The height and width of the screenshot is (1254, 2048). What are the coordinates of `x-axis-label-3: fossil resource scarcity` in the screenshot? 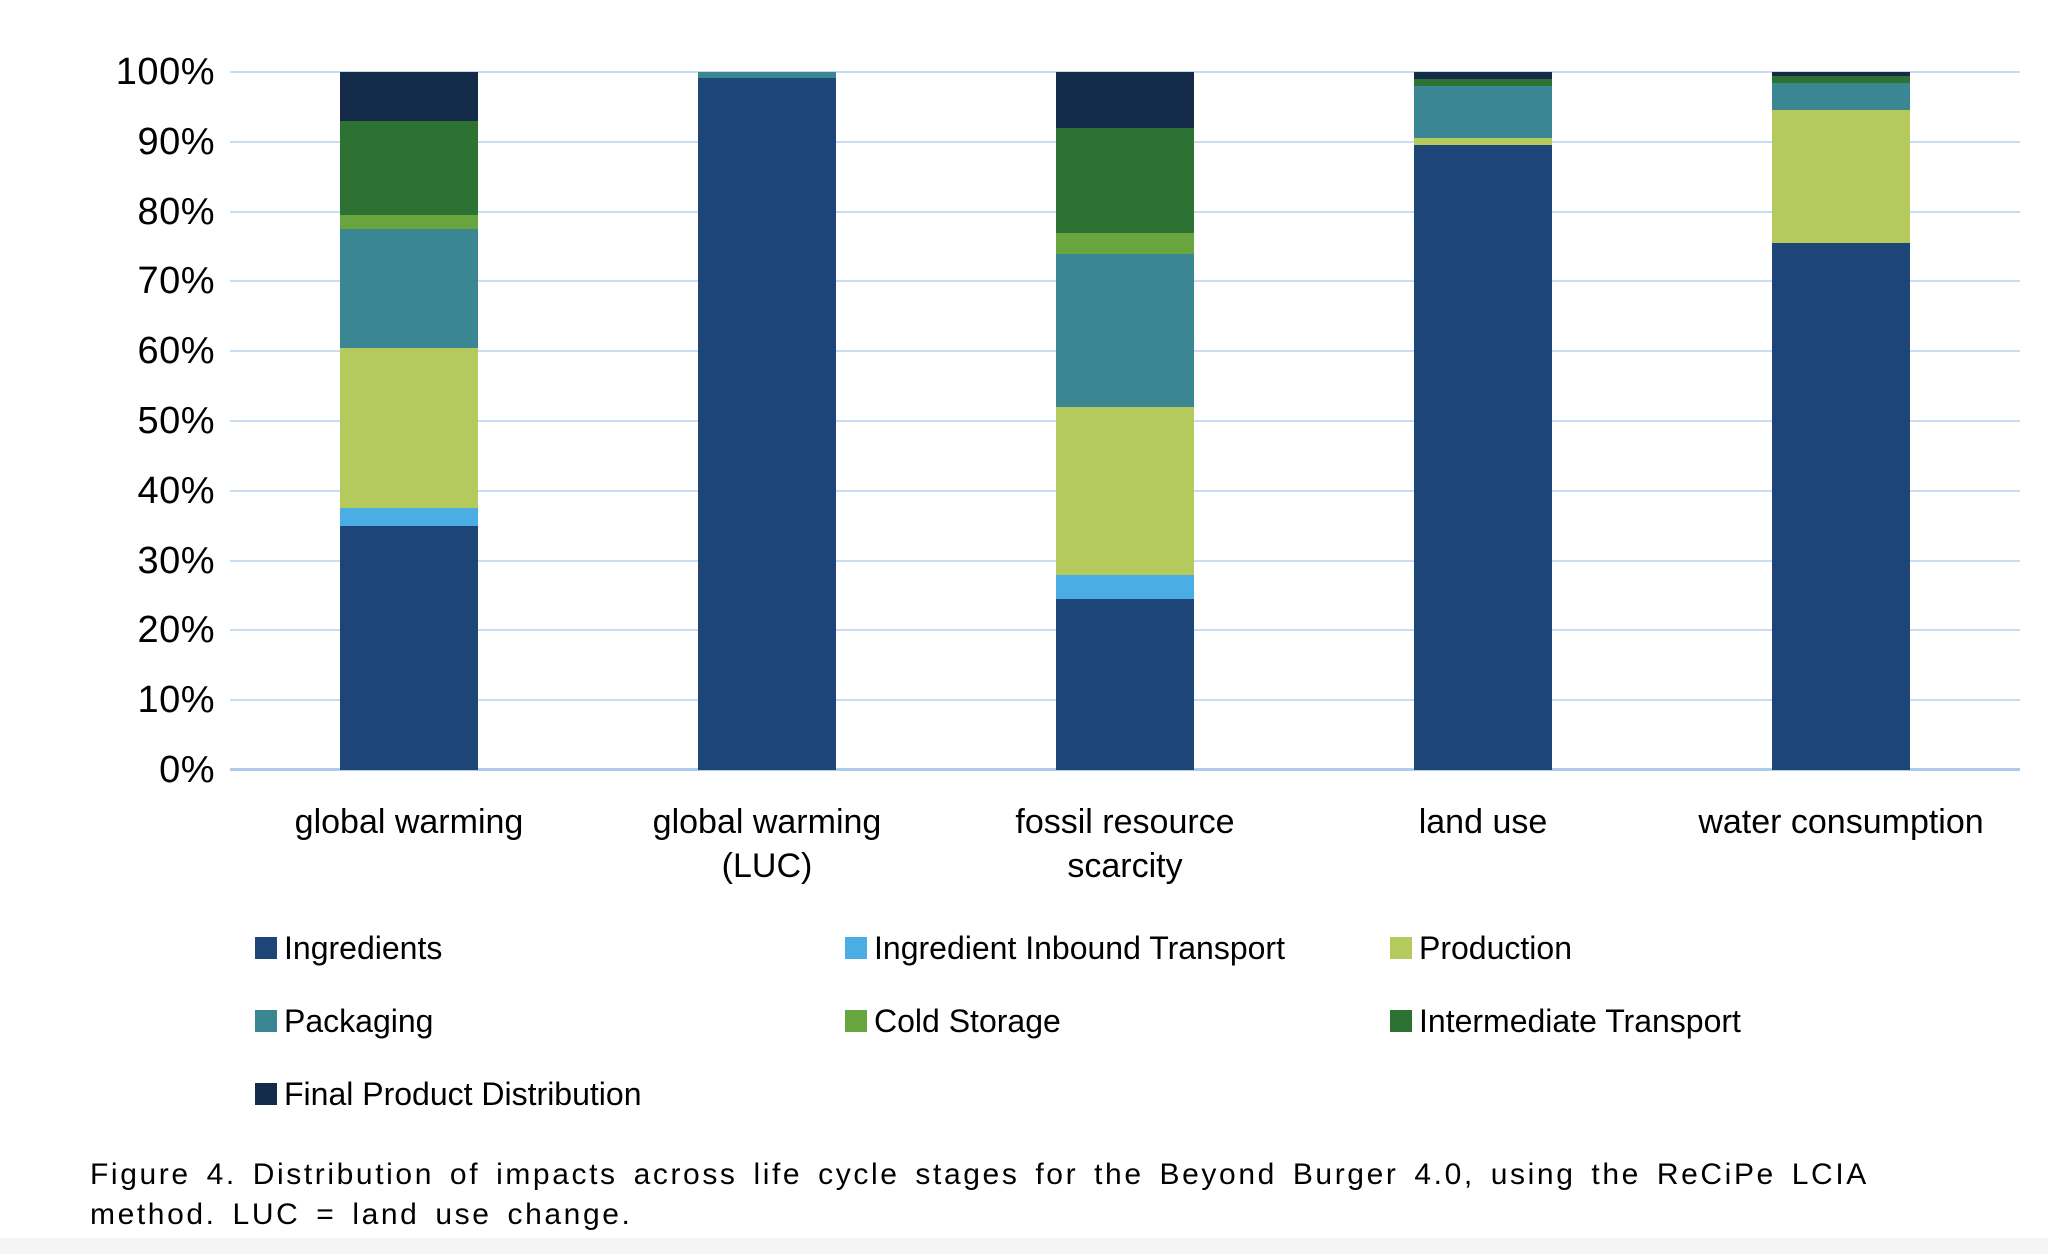 It's located at (1125, 844).